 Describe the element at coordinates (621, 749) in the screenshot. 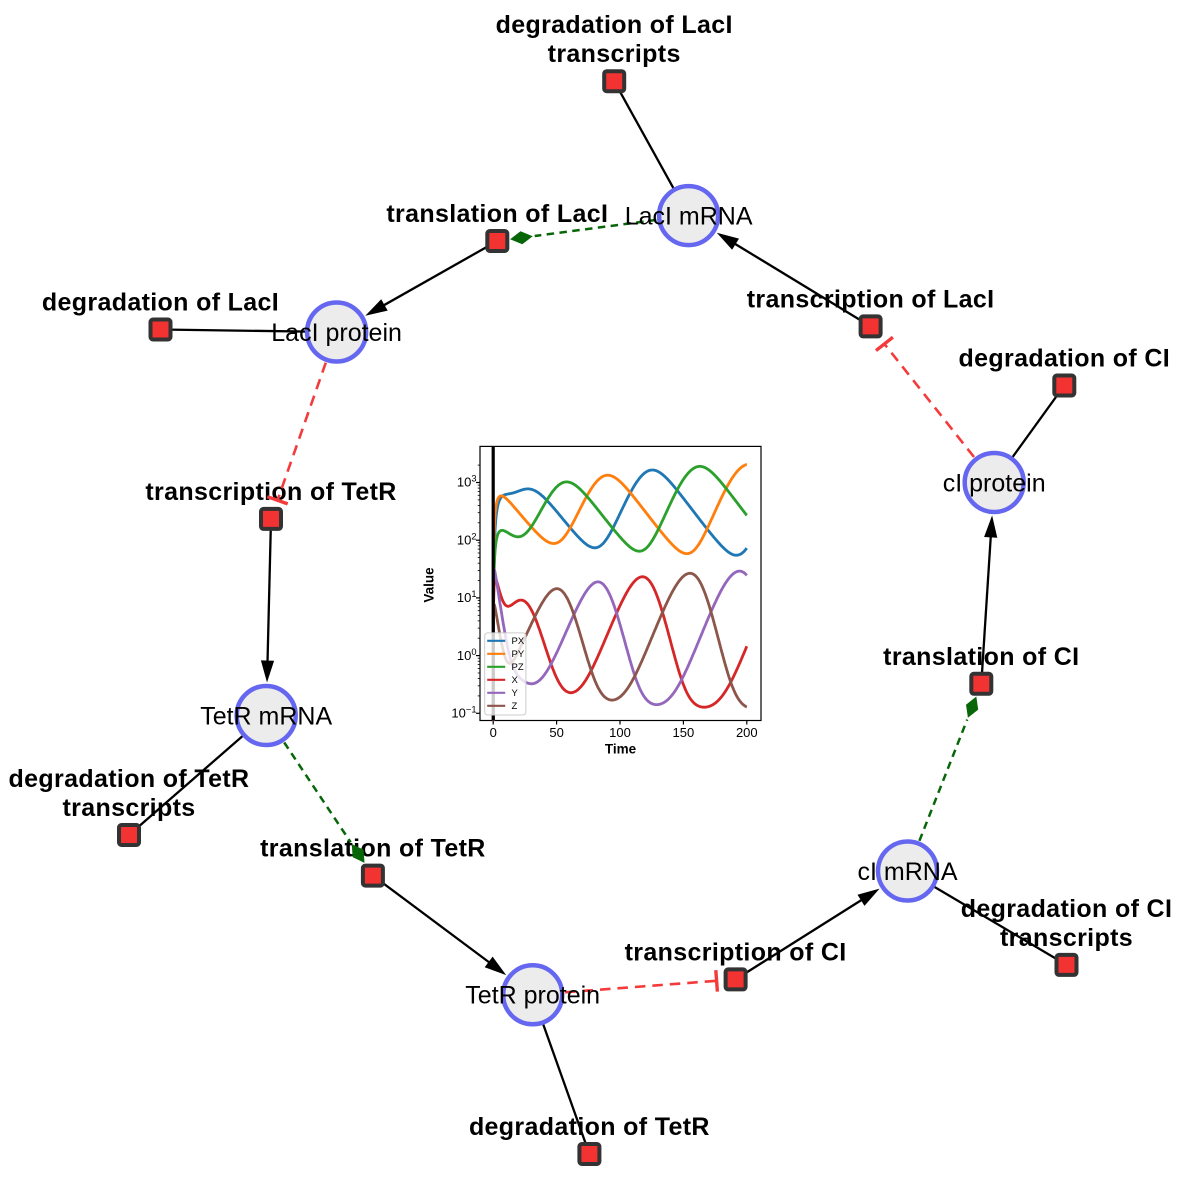

I see `svg-text: Time` at that location.